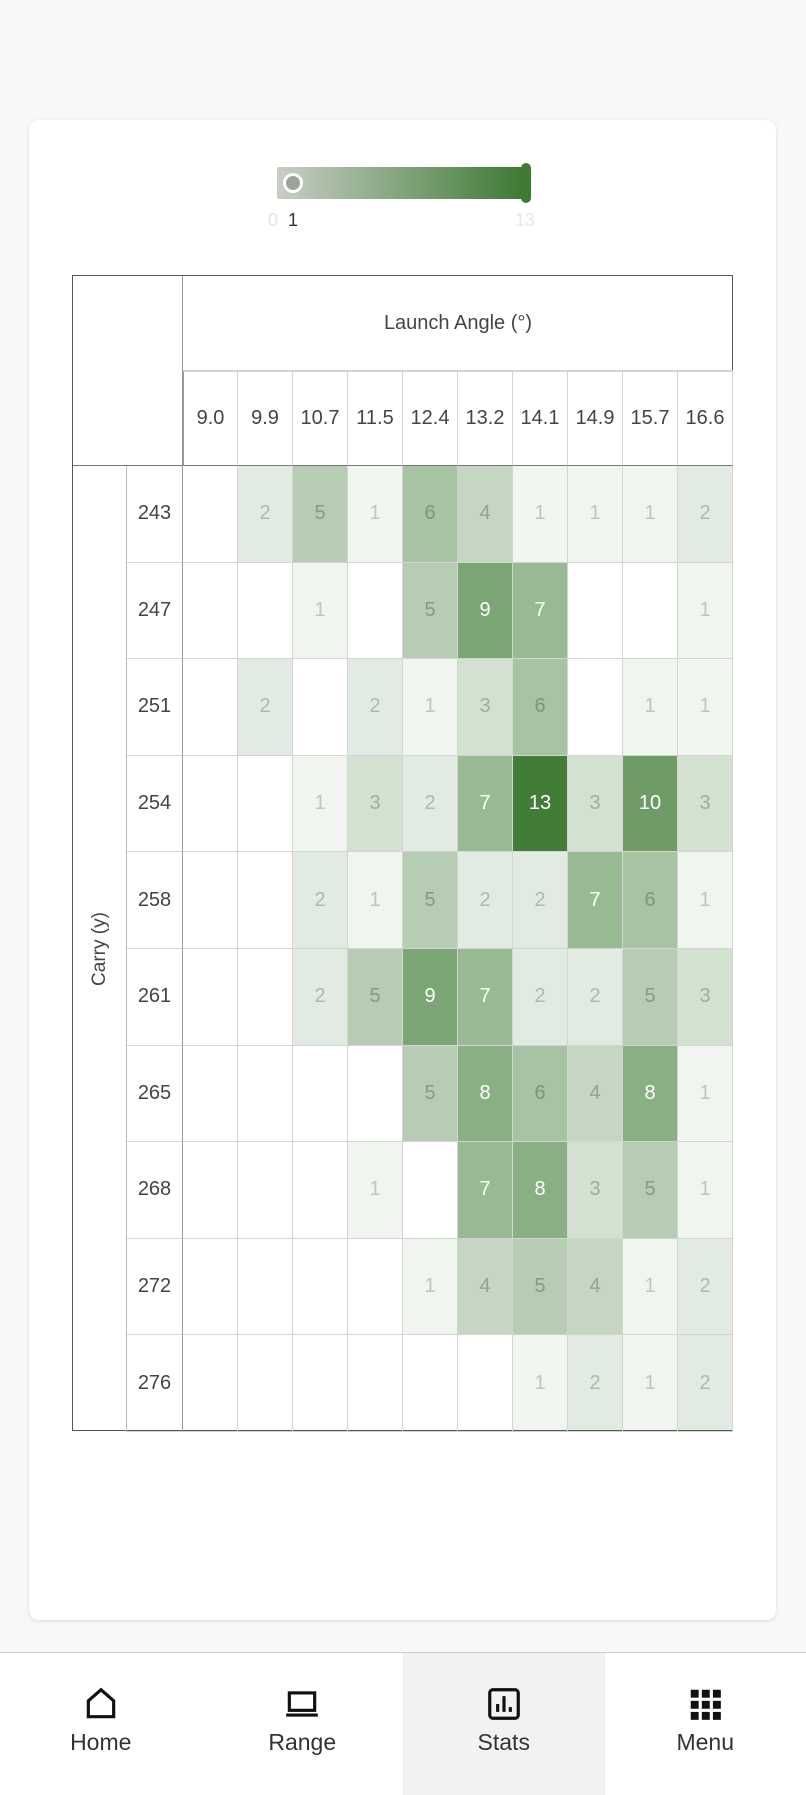 The image size is (806, 1795). I want to click on nav-menu: Menu, so click(705, 1724).